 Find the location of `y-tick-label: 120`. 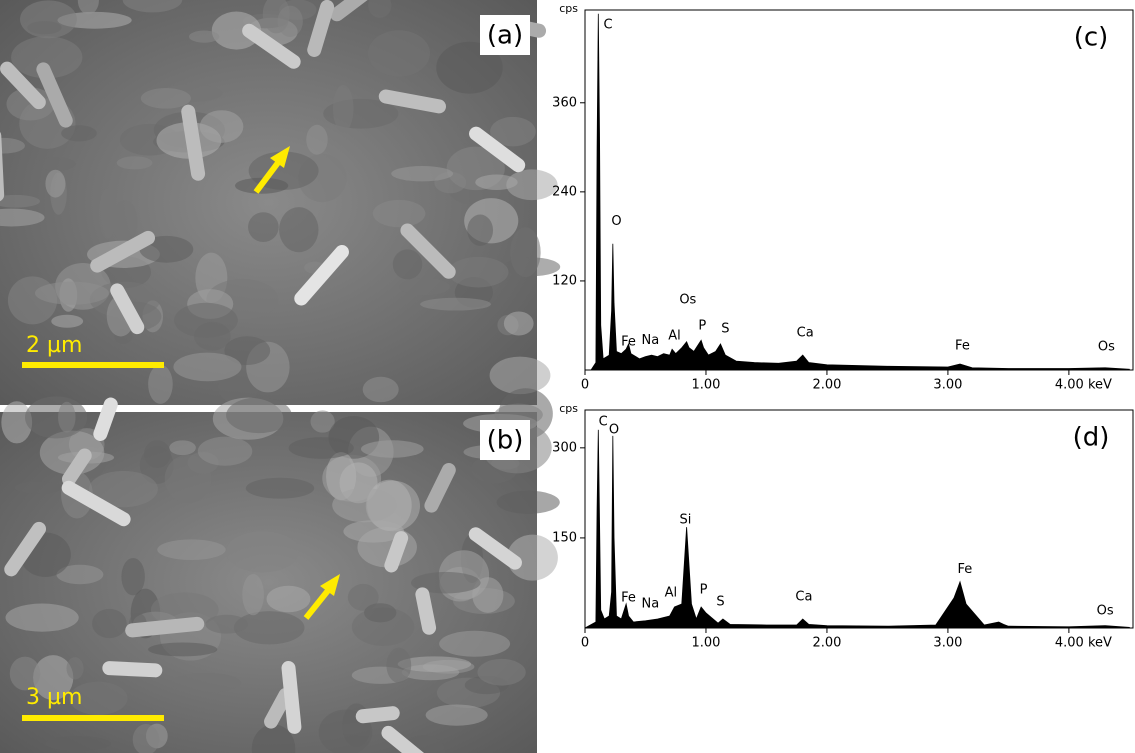

y-tick-label: 120 is located at coordinates (564, 280).